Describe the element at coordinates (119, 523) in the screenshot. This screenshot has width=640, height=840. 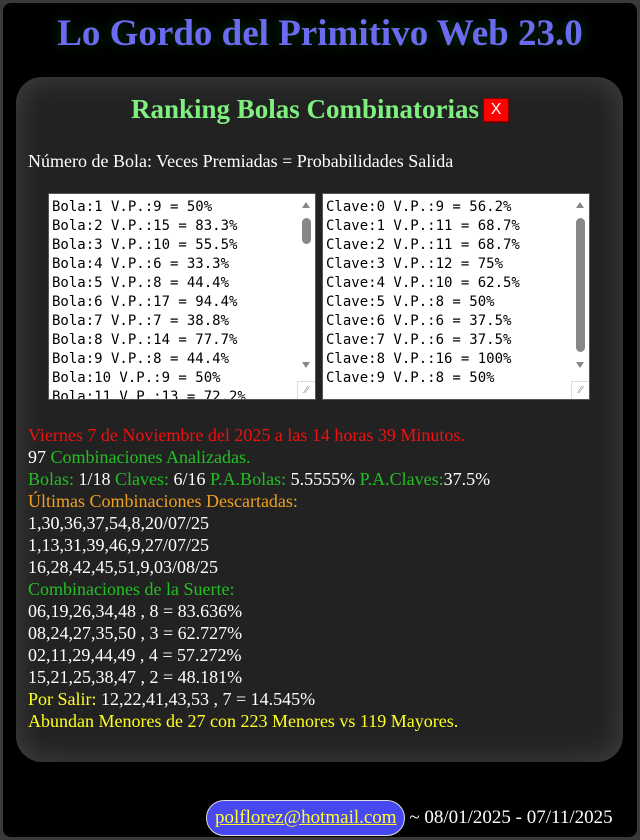
I see `descartada-item: 1,30,36,37,54,8,20/07/25` at that location.